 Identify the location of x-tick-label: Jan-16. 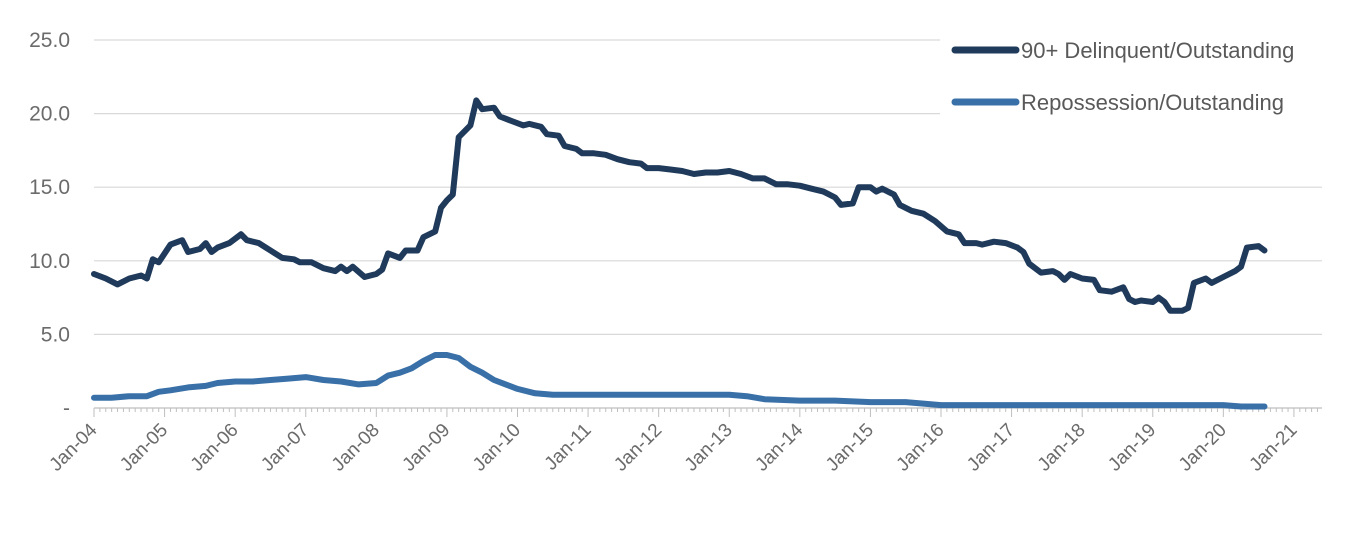
(921, 448).